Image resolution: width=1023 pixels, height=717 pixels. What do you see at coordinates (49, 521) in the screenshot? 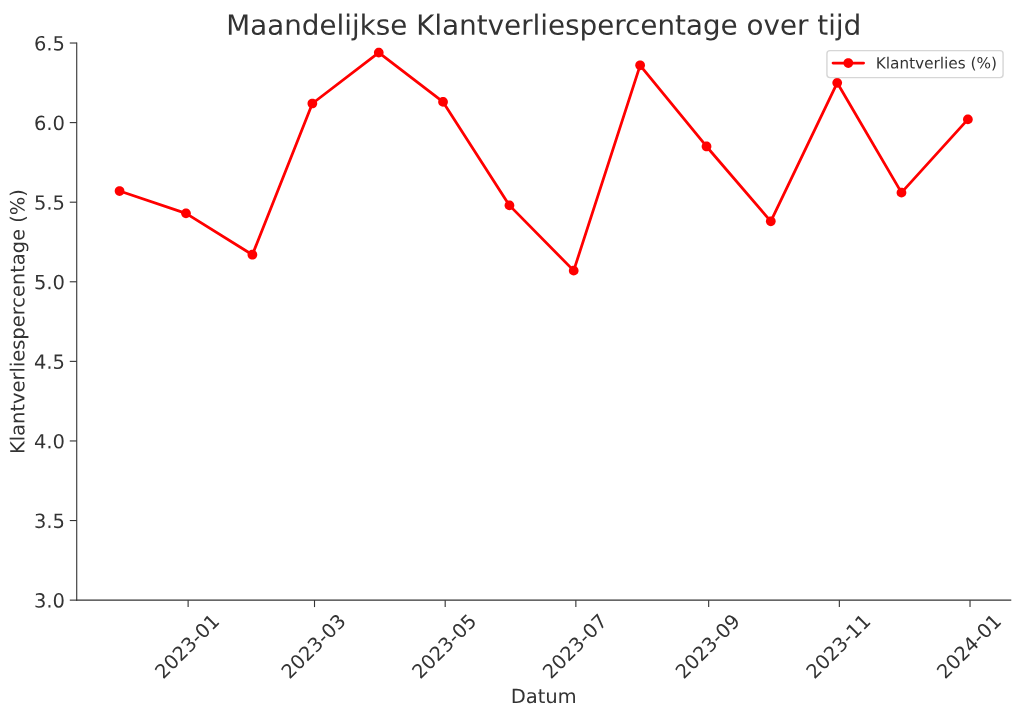
I see `y-tick-label: 3.5` at bounding box center [49, 521].